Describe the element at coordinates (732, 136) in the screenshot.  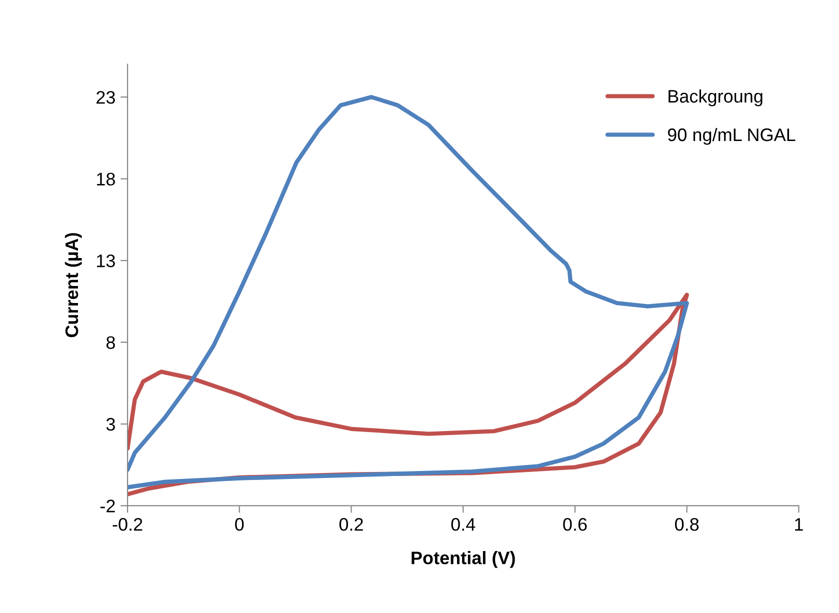
I see `legend-label: 90 ng/mL NGAL` at that location.